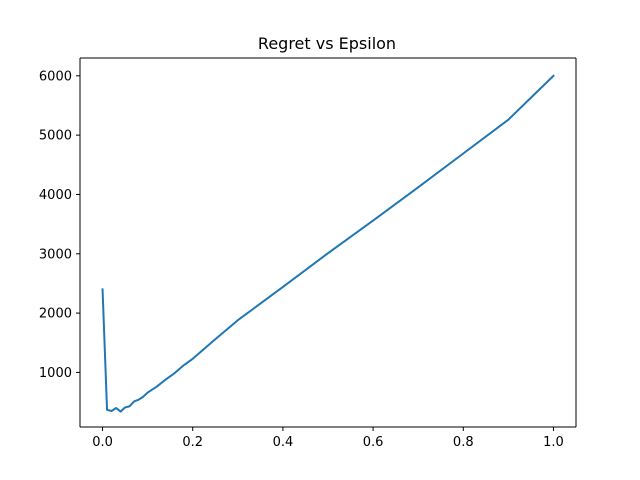 This screenshot has height=480, width=640. Describe the element at coordinates (55, 195) in the screenshot. I see `y-tick-label: 4000` at that location.